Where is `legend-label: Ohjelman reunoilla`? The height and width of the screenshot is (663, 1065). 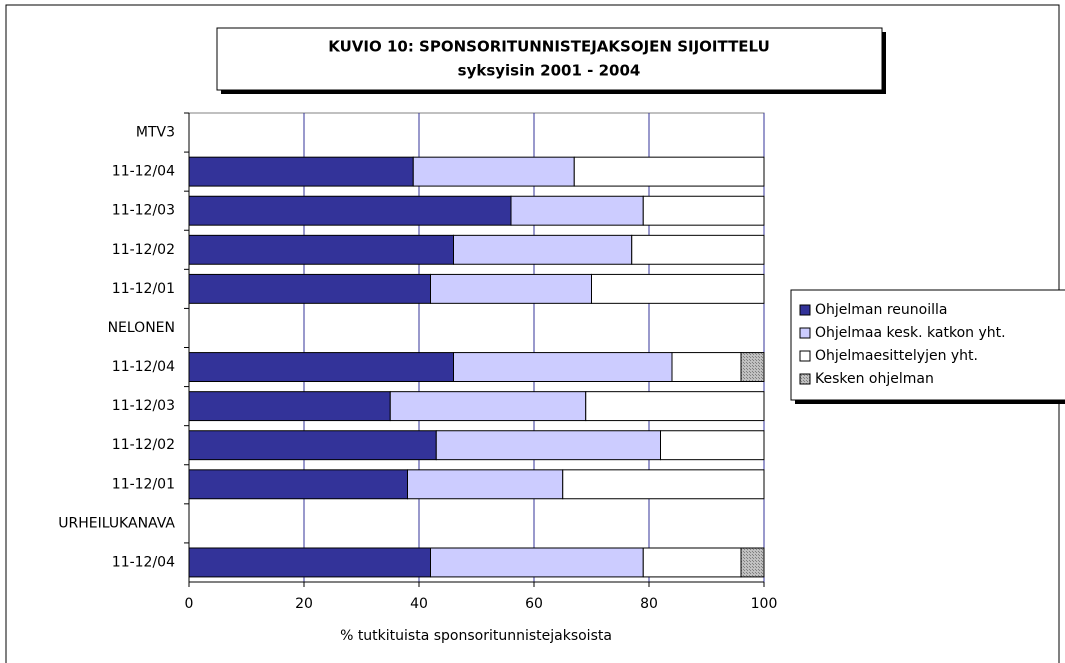
legend-label: Ohjelman reunoilla is located at coordinates (881, 310).